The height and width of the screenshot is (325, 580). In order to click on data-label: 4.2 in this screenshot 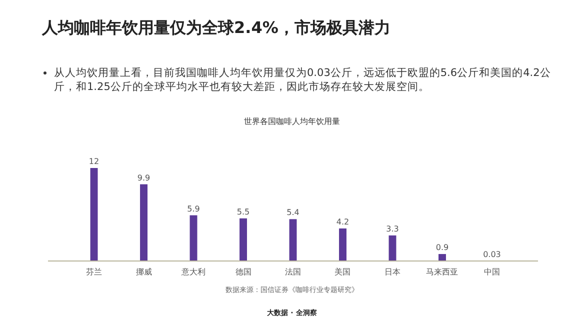, I will do `click(343, 221)`.